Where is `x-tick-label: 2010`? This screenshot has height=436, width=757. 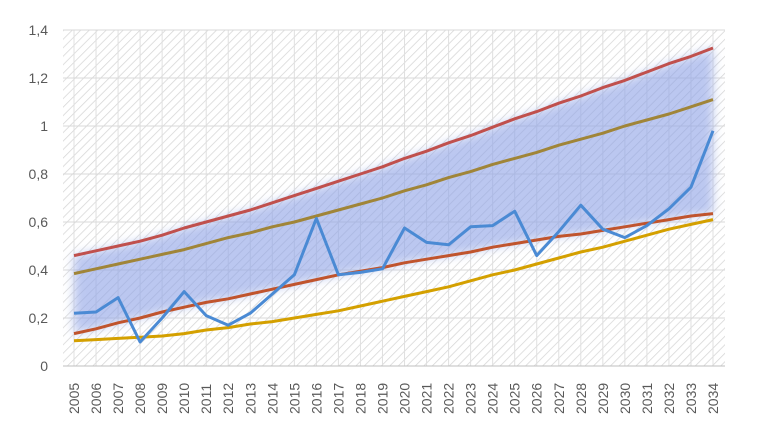
x-tick-label: 2010 is located at coordinates (184, 398).